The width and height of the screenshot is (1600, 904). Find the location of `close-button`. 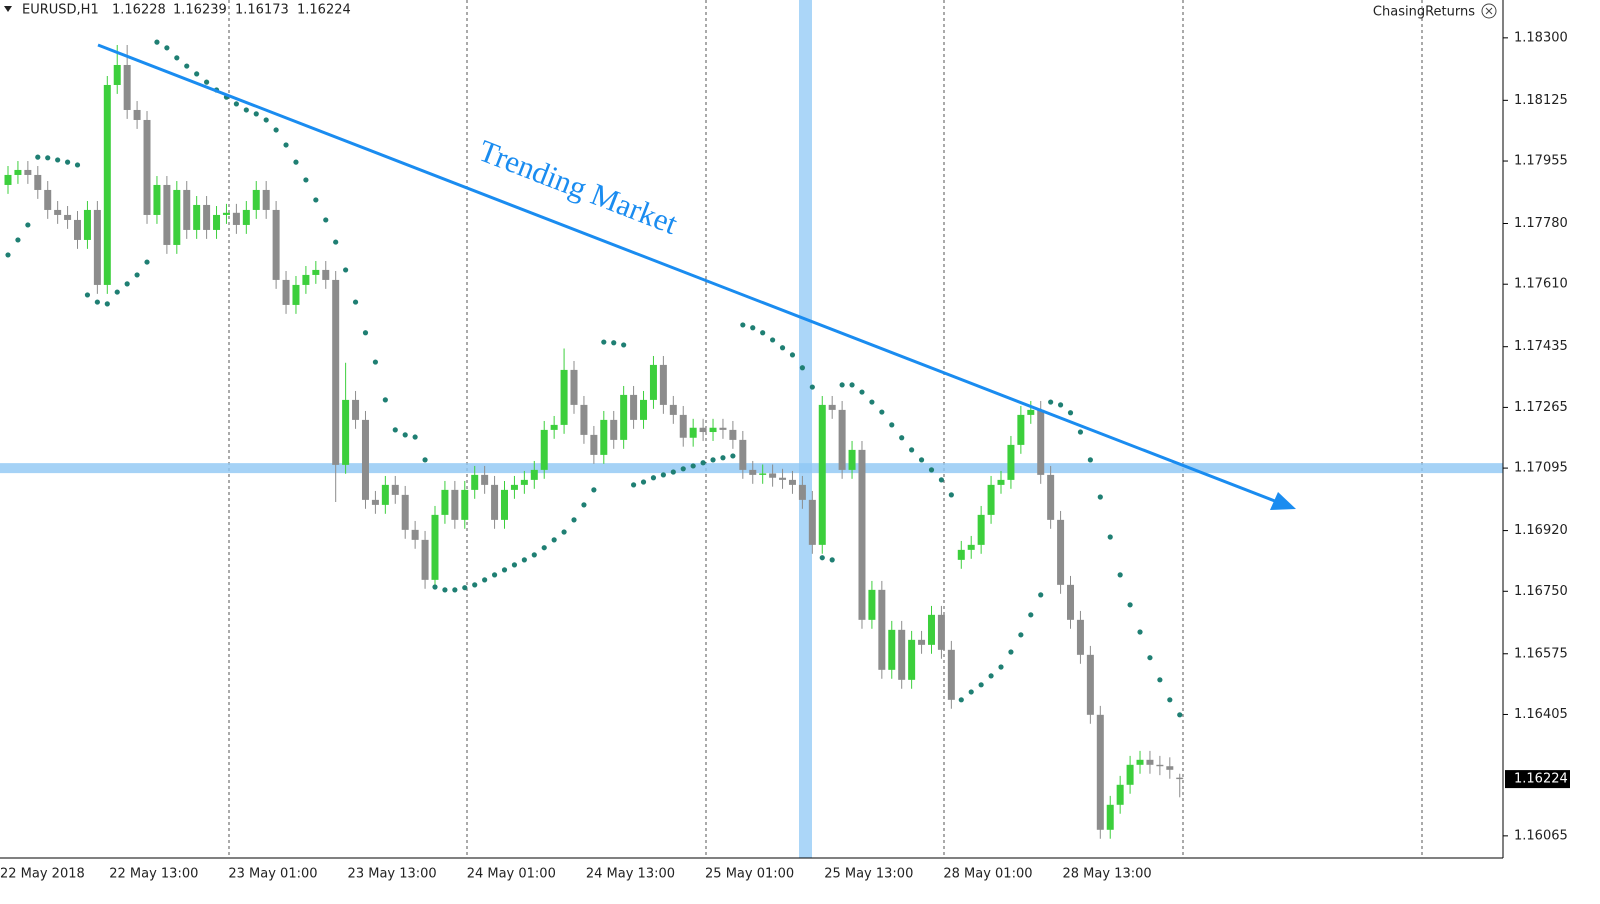

close-button is located at coordinates (1489, 11).